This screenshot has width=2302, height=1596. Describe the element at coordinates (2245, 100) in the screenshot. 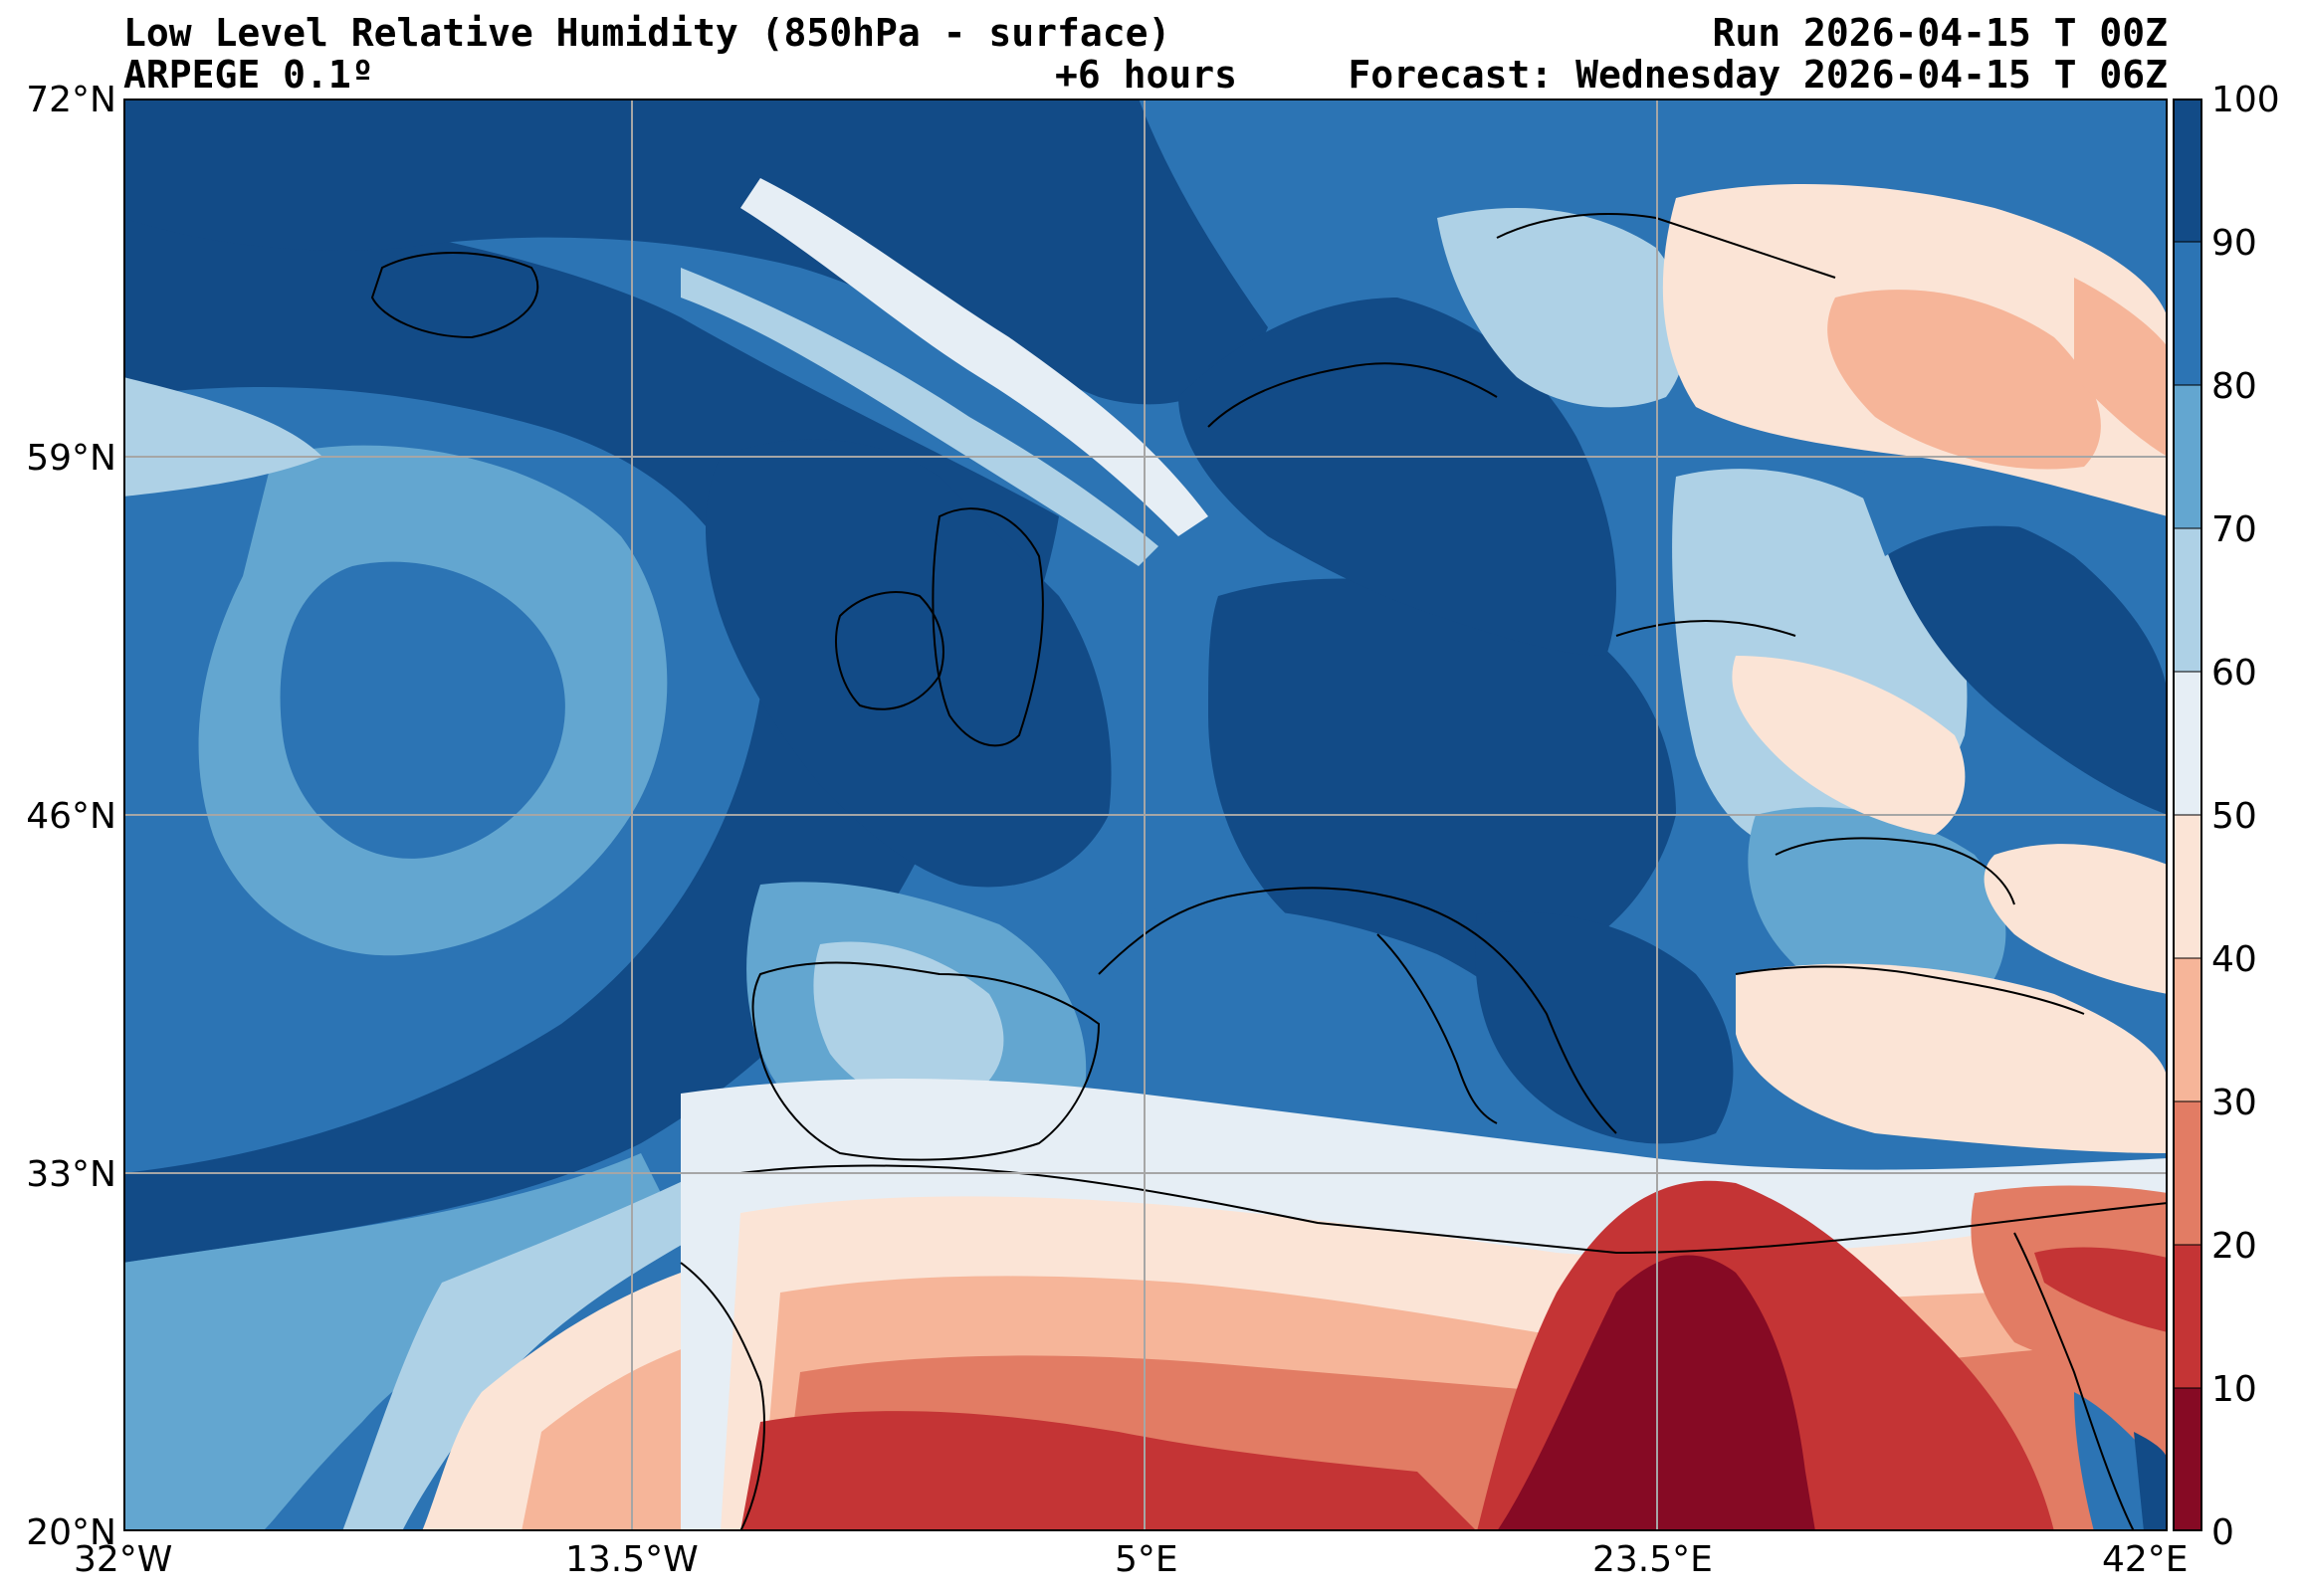

I see `colorbar-label-100: 100` at that location.